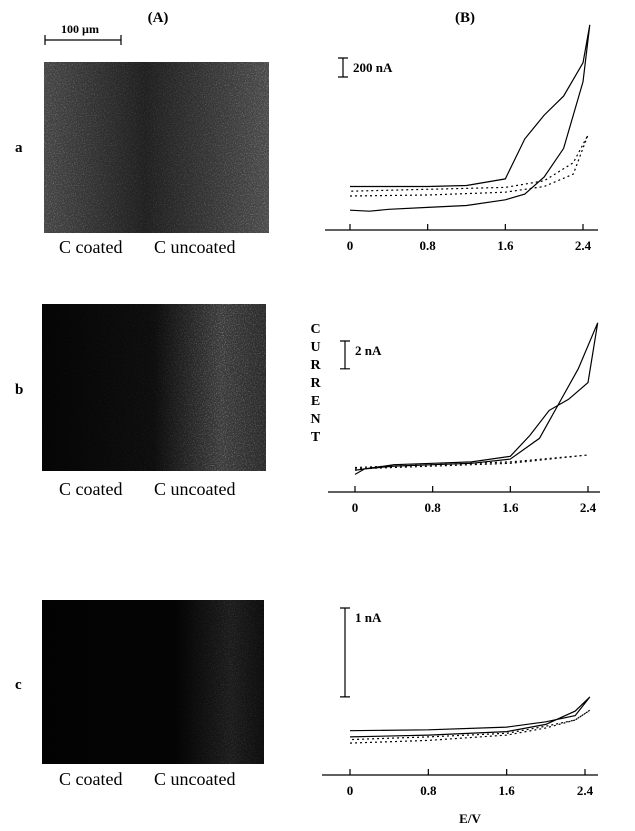  Describe the element at coordinates (19, 148) in the screenshot. I see `row-label: a` at that location.